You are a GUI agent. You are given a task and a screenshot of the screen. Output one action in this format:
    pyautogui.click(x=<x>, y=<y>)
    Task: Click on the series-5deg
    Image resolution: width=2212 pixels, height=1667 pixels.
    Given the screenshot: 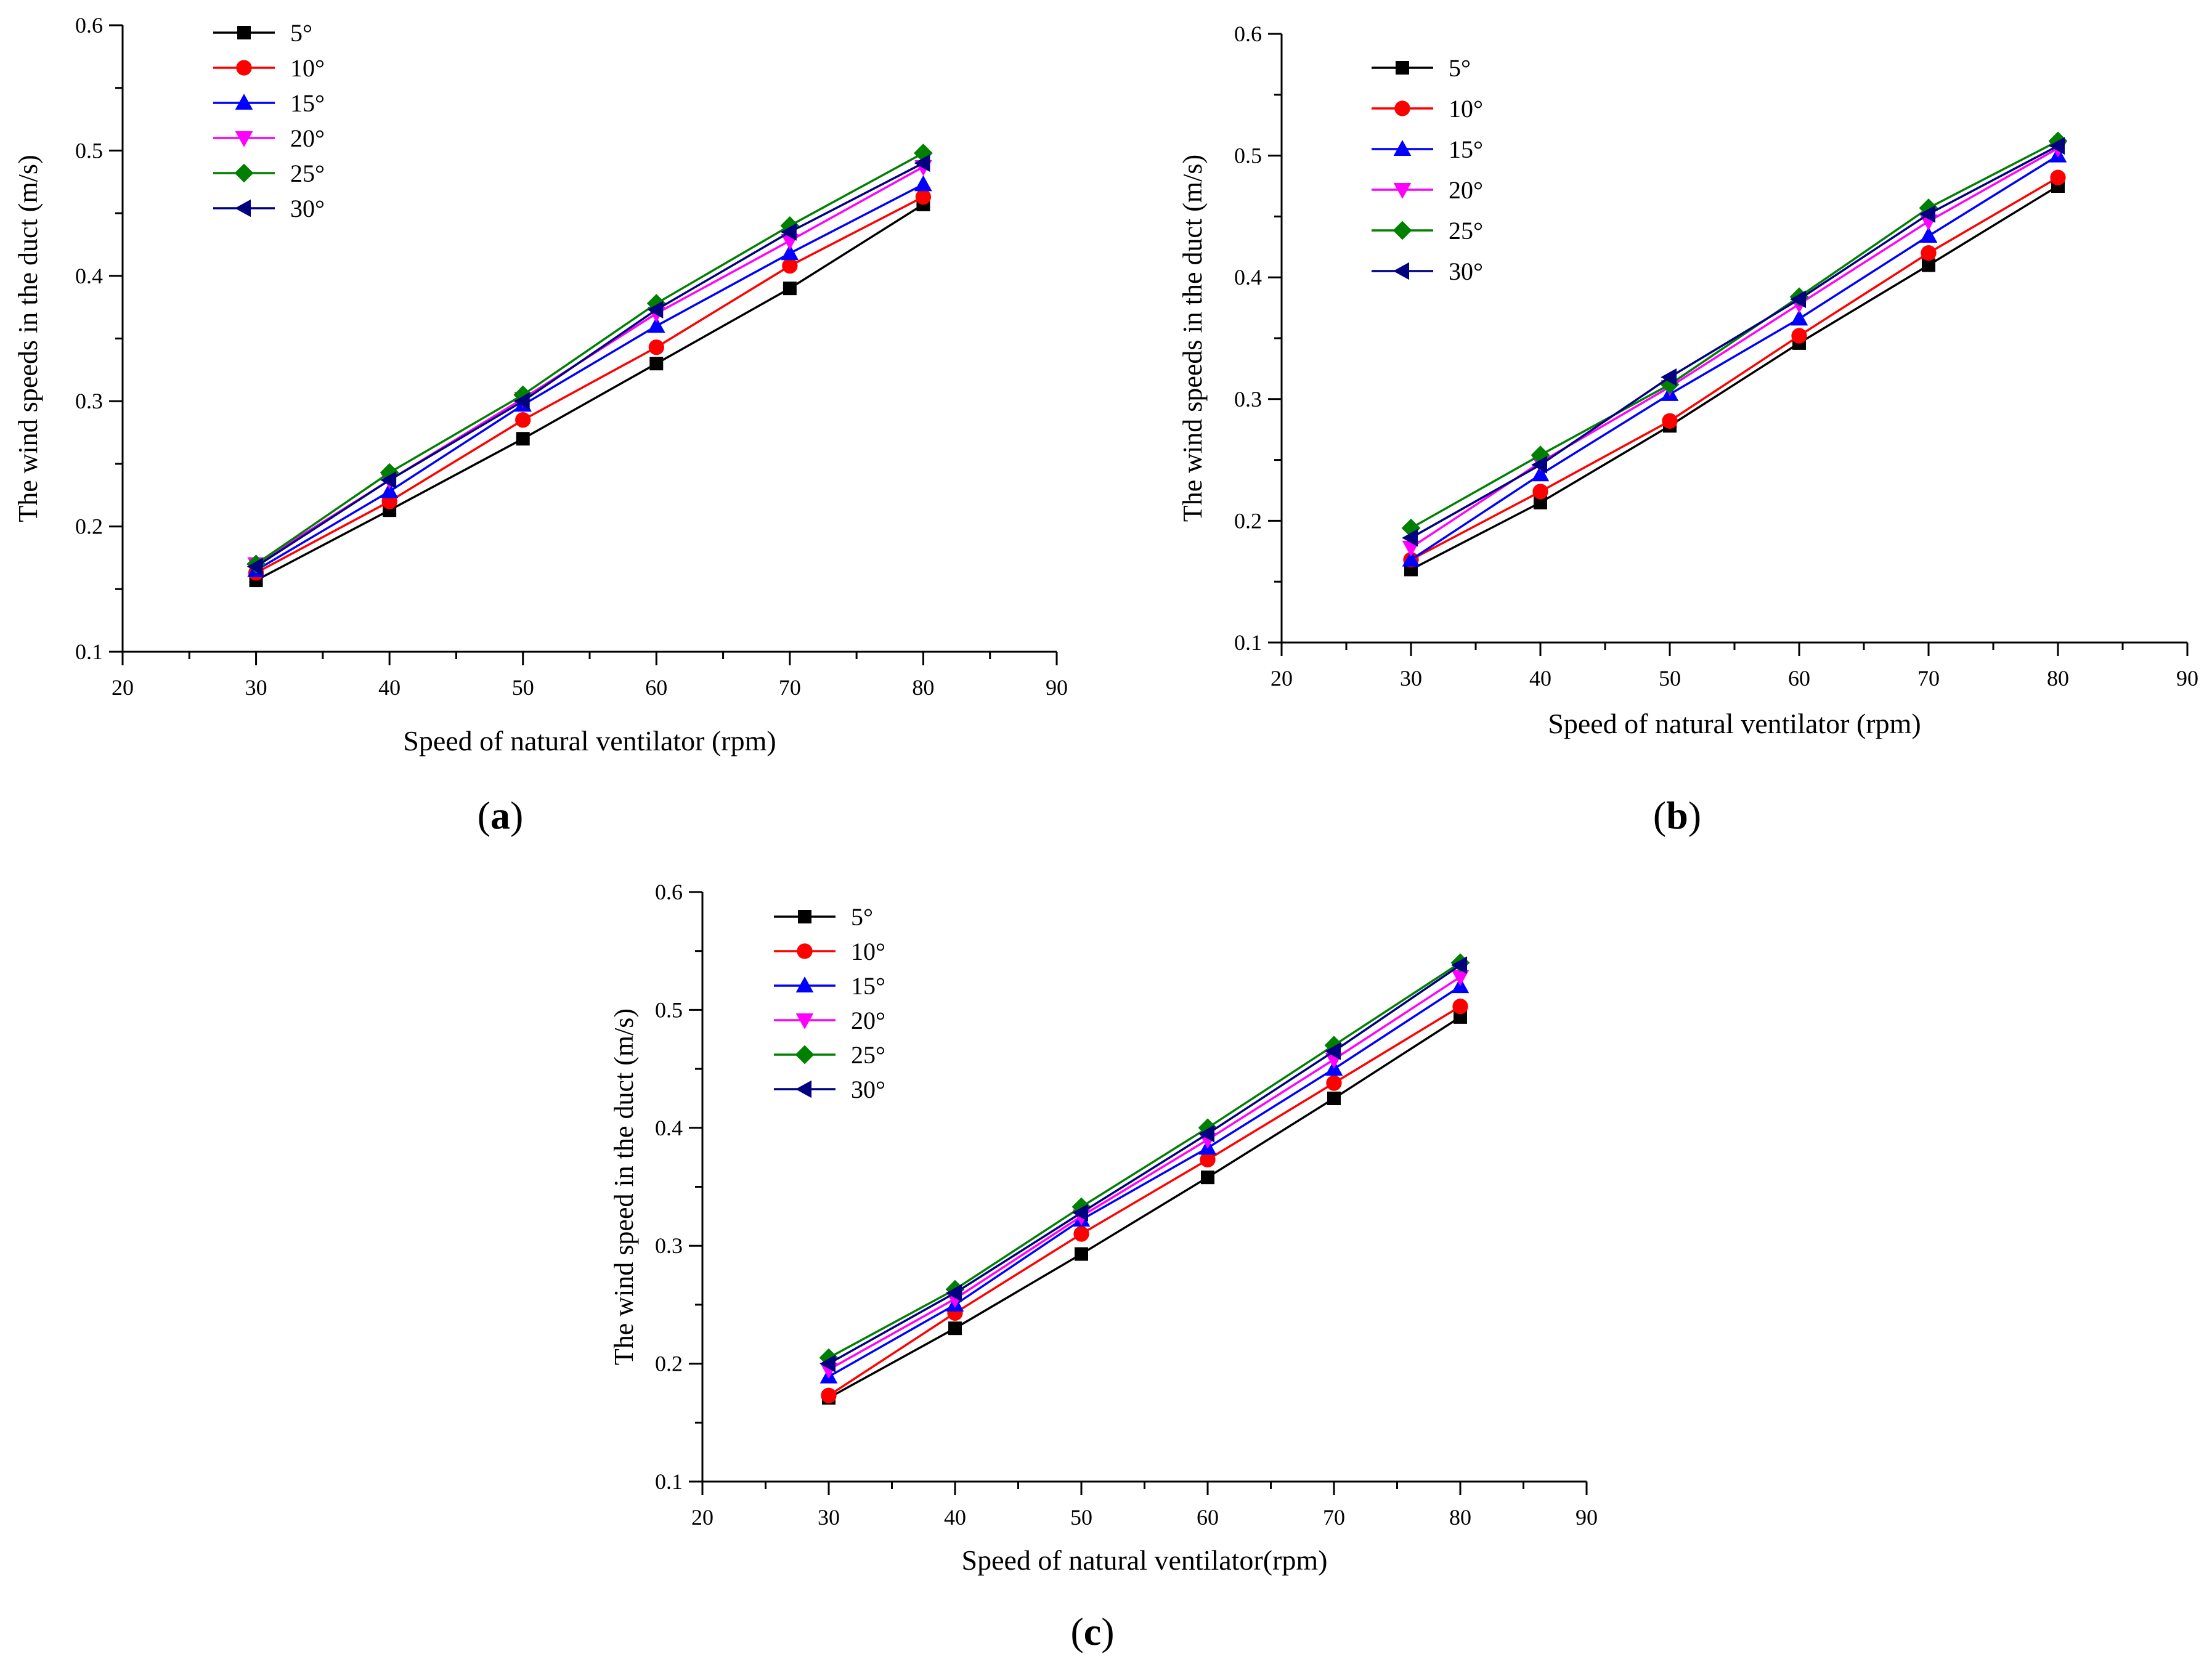 What is the action you would take?
    pyautogui.click(x=1144, y=1207)
    